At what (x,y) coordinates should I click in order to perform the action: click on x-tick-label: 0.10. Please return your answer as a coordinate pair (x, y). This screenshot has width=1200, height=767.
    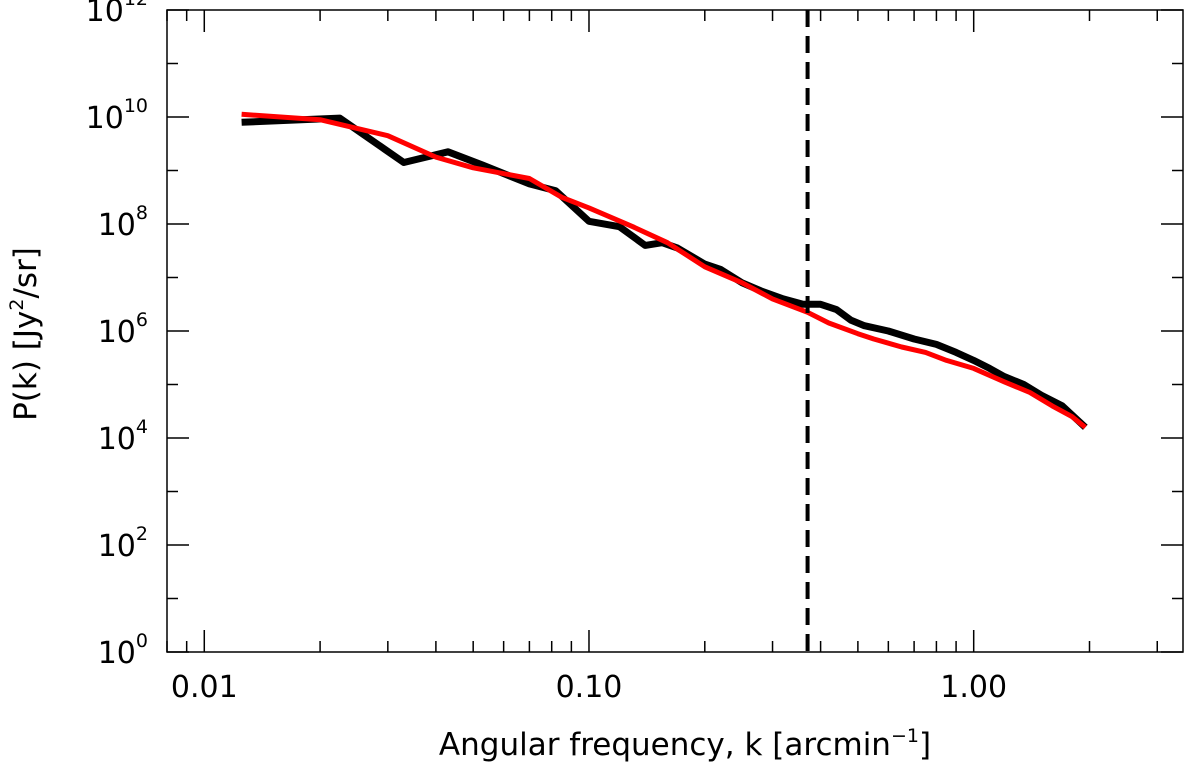
    Looking at the image, I should click on (589, 687).